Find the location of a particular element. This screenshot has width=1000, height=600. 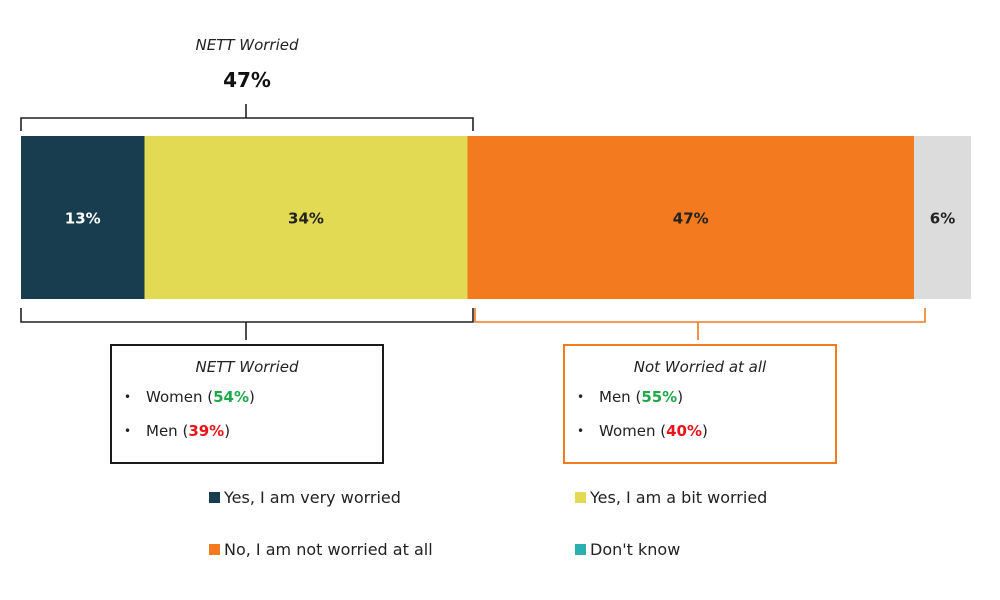

legend-label: No, I am not worried at all is located at coordinates (328, 549).